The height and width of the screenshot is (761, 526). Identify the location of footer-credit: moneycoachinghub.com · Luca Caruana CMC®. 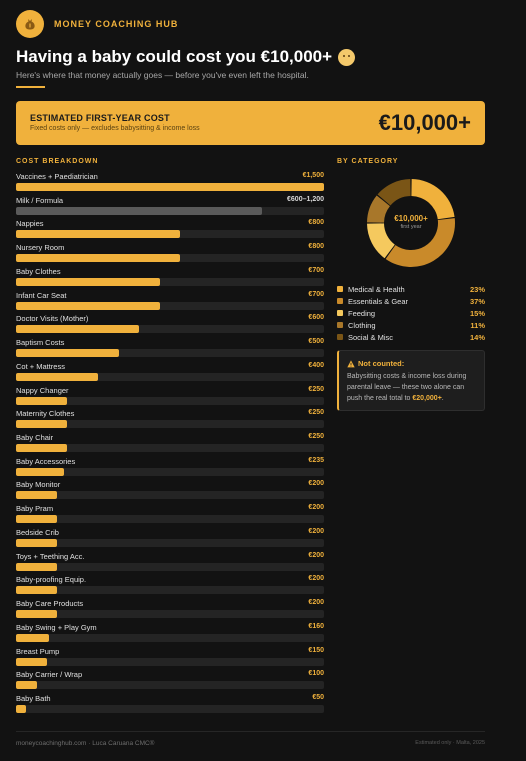
(85, 743).